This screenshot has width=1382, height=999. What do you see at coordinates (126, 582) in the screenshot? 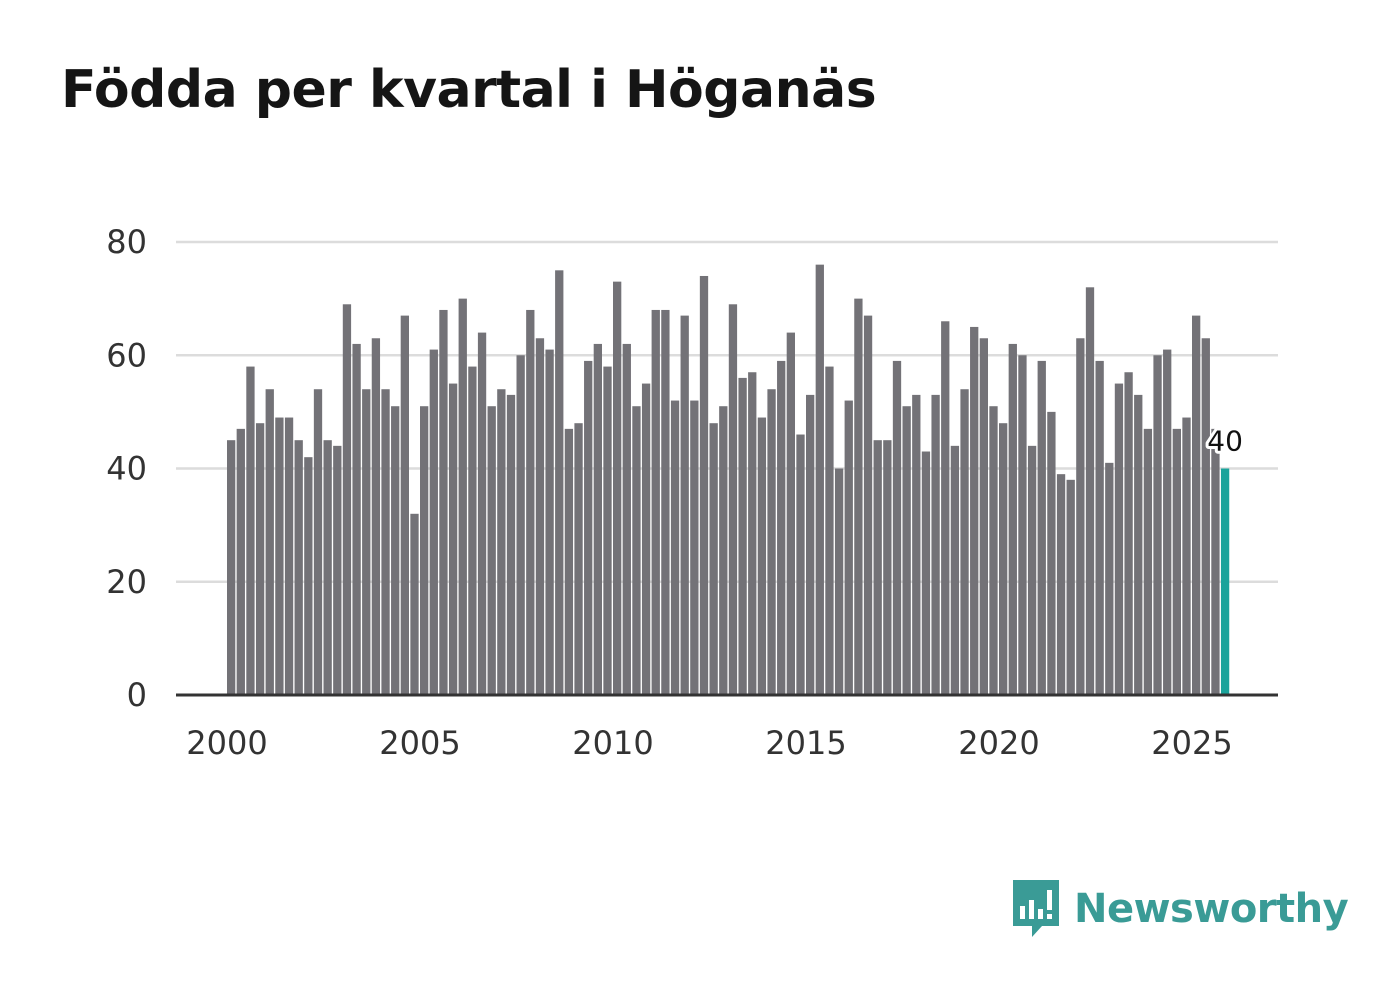
I see `y-tick-label: 20` at bounding box center [126, 582].